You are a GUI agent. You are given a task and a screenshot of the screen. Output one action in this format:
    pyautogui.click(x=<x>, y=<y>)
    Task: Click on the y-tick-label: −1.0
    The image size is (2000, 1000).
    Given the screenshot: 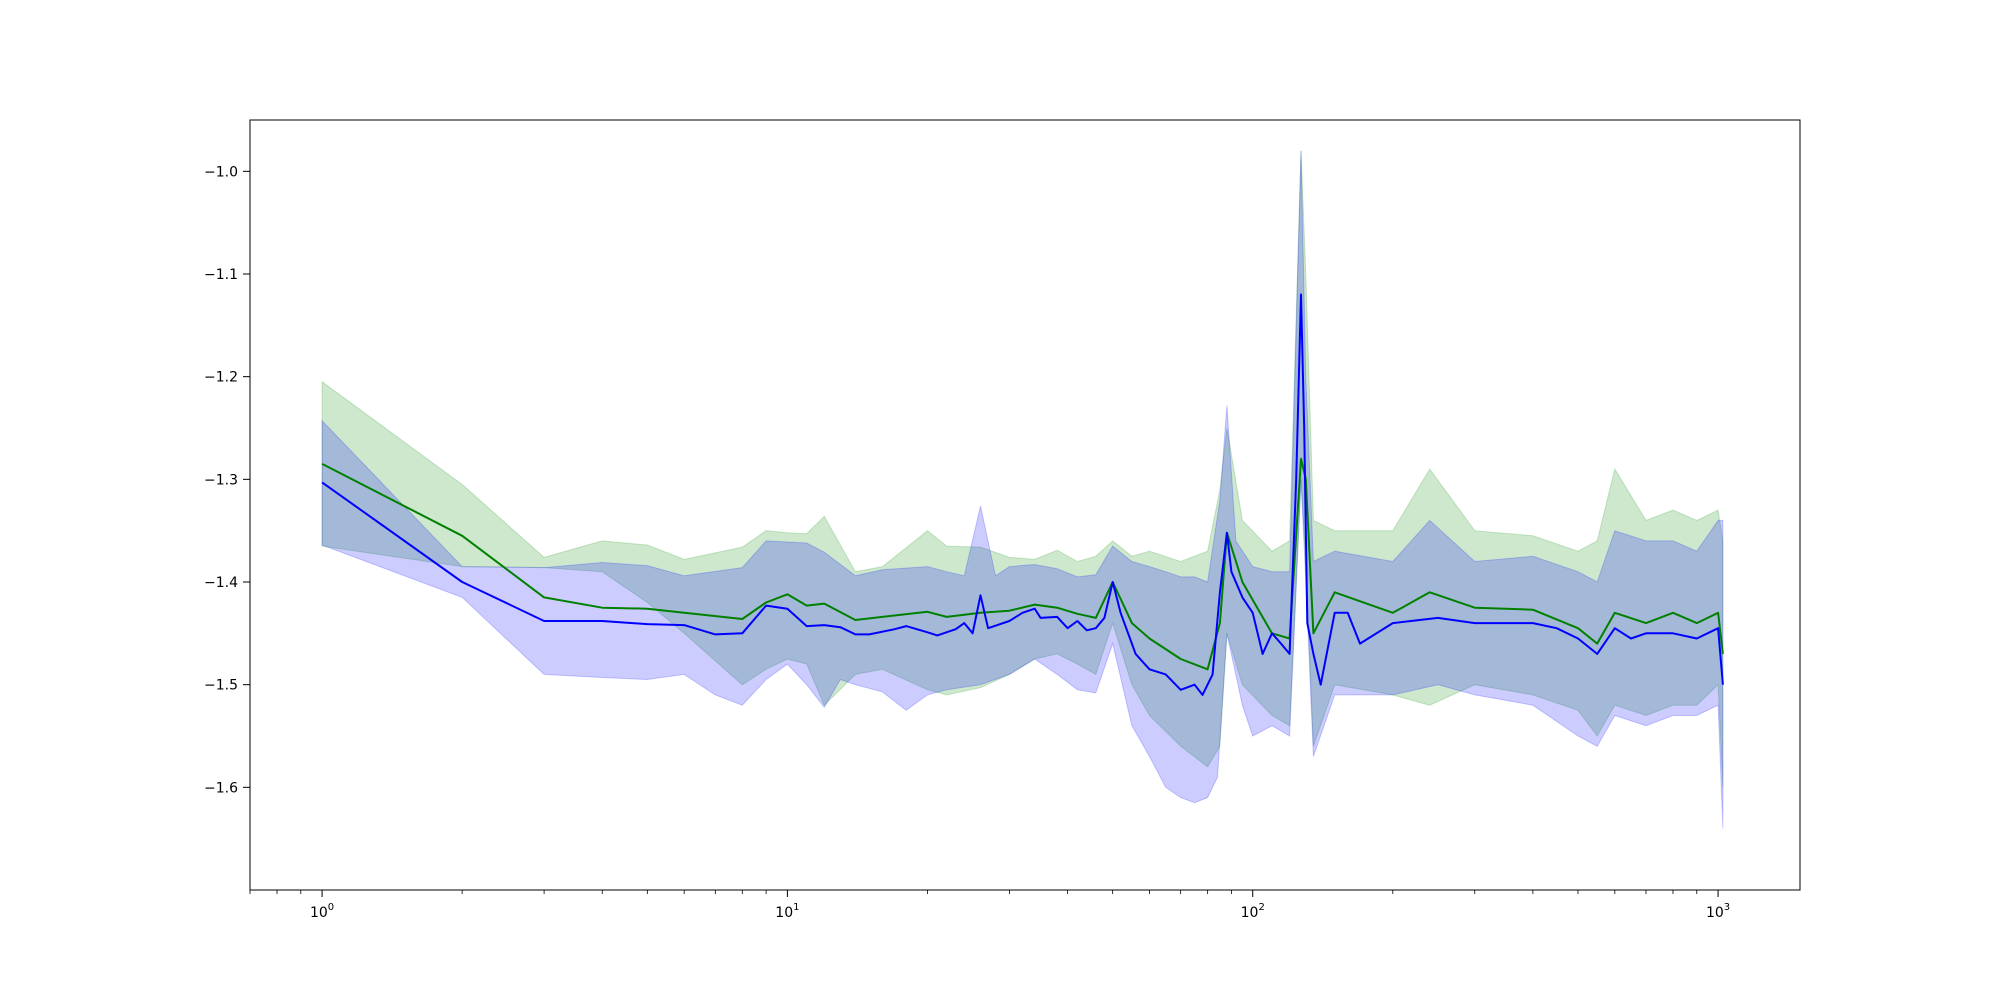 What is the action you would take?
    pyautogui.click(x=221, y=172)
    